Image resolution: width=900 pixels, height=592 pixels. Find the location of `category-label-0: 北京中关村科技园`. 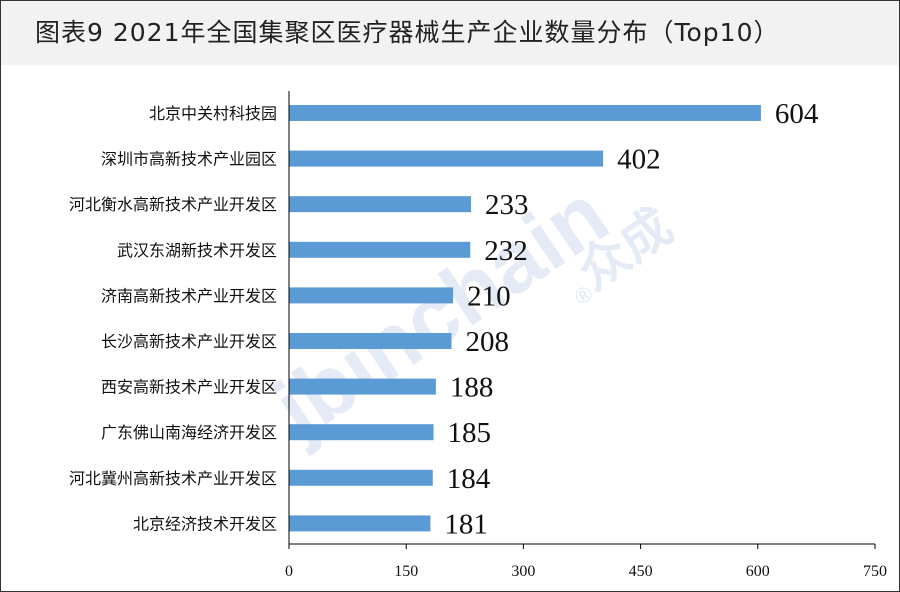

category-label-0: 北京中关村科技园 is located at coordinates (213, 113).